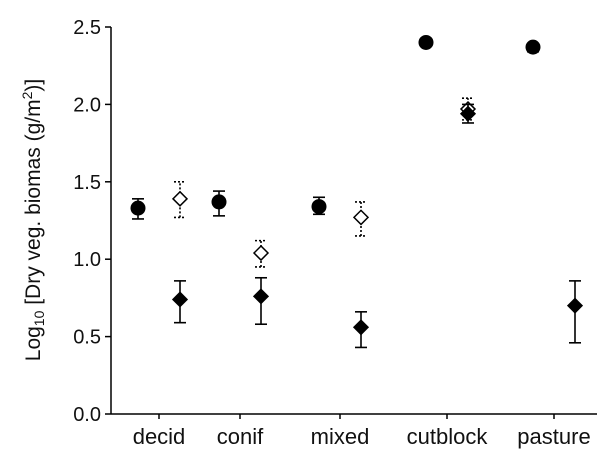  Describe the element at coordinates (340, 436) in the screenshot. I see `x-tick-label-mixed: mixed` at that location.